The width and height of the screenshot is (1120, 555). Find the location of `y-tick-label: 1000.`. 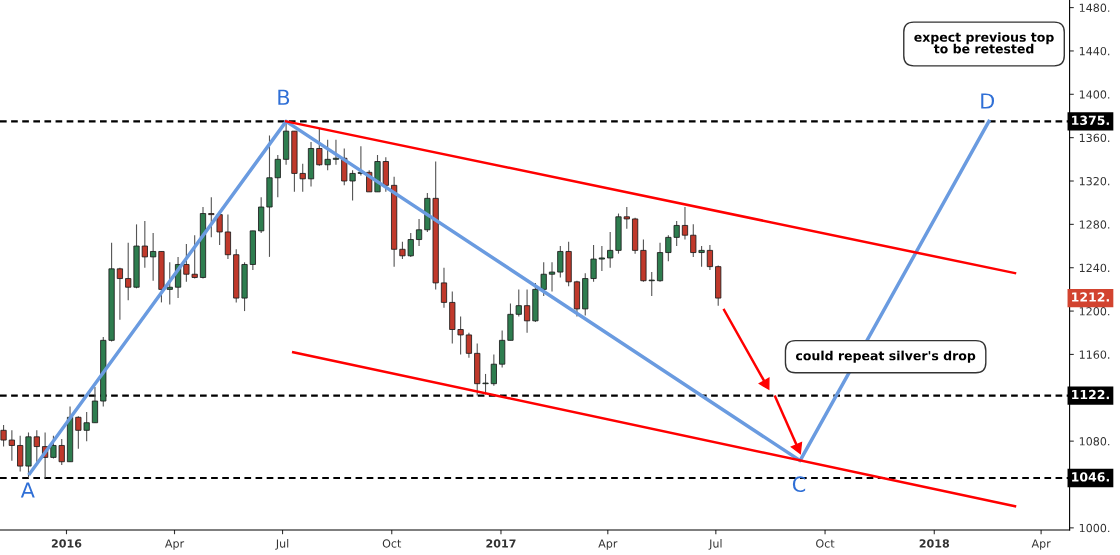

y-tick-label: 1000. is located at coordinates (1094, 528).